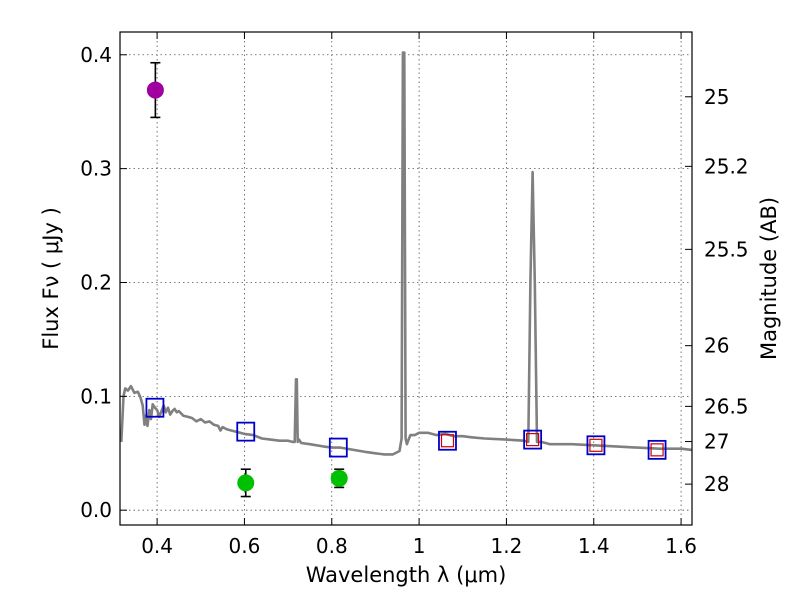  I want to click on magnitude-tick-label: 25, so click(716, 97).